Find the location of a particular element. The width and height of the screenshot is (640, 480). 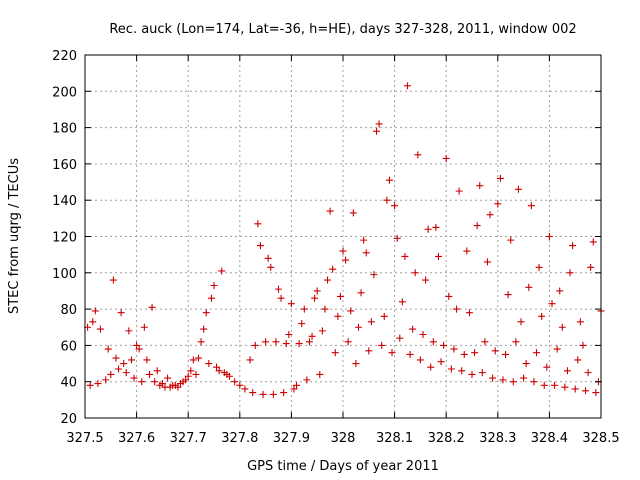

y-tick-label: 120 is located at coordinates (64, 238).